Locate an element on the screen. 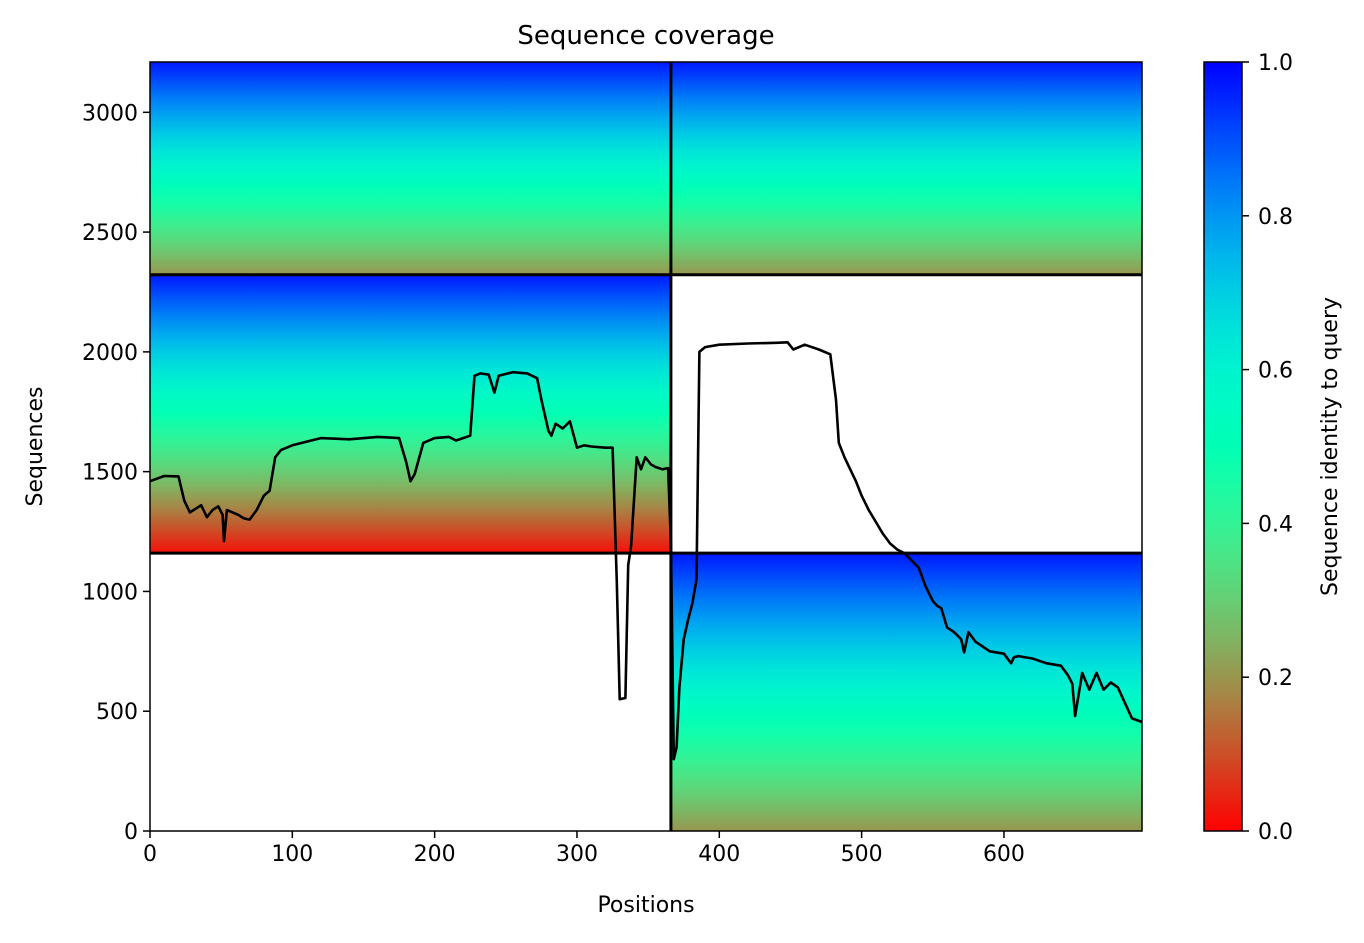 This screenshot has width=1364, height=943. colorbar-gradient is located at coordinates (1223, 446).